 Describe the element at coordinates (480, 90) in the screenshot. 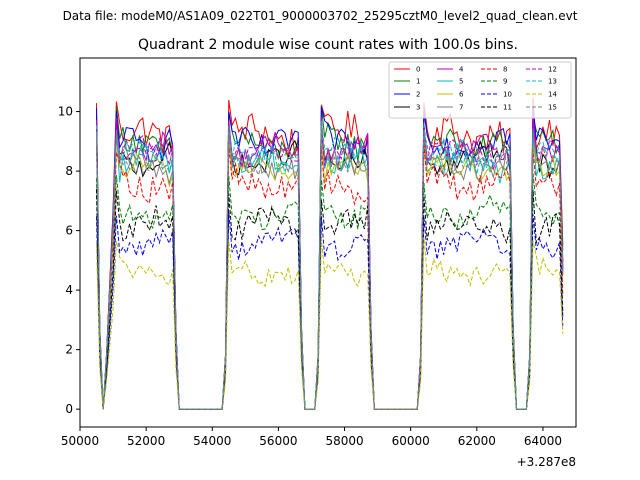

I see `legend-frame` at that location.